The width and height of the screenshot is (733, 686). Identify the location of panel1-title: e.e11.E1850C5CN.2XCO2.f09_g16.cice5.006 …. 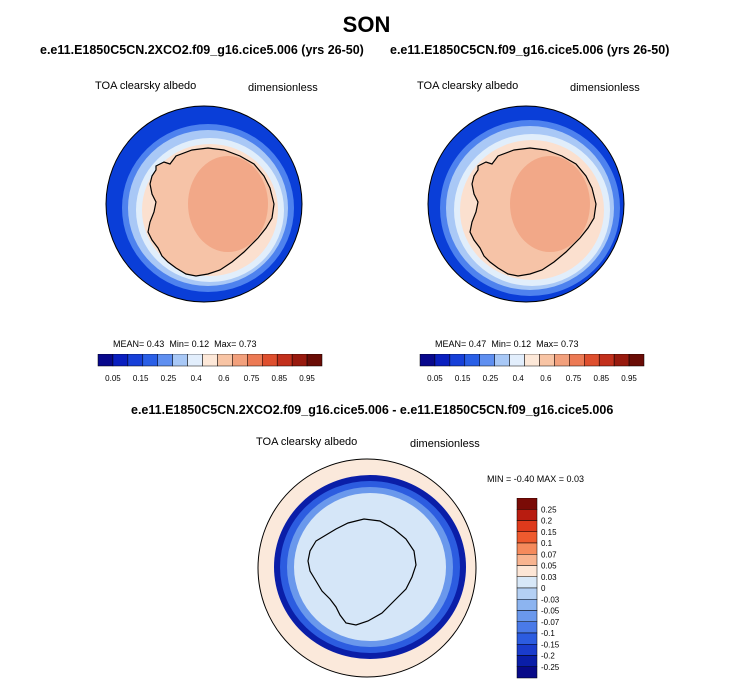
(202, 50).